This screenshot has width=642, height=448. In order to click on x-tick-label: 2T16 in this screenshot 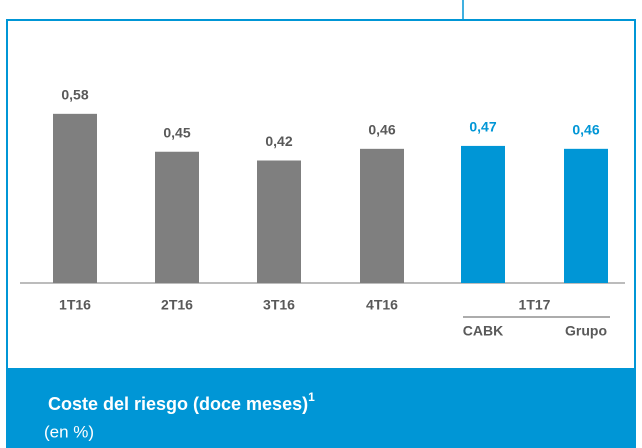, I will do `click(177, 305)`.